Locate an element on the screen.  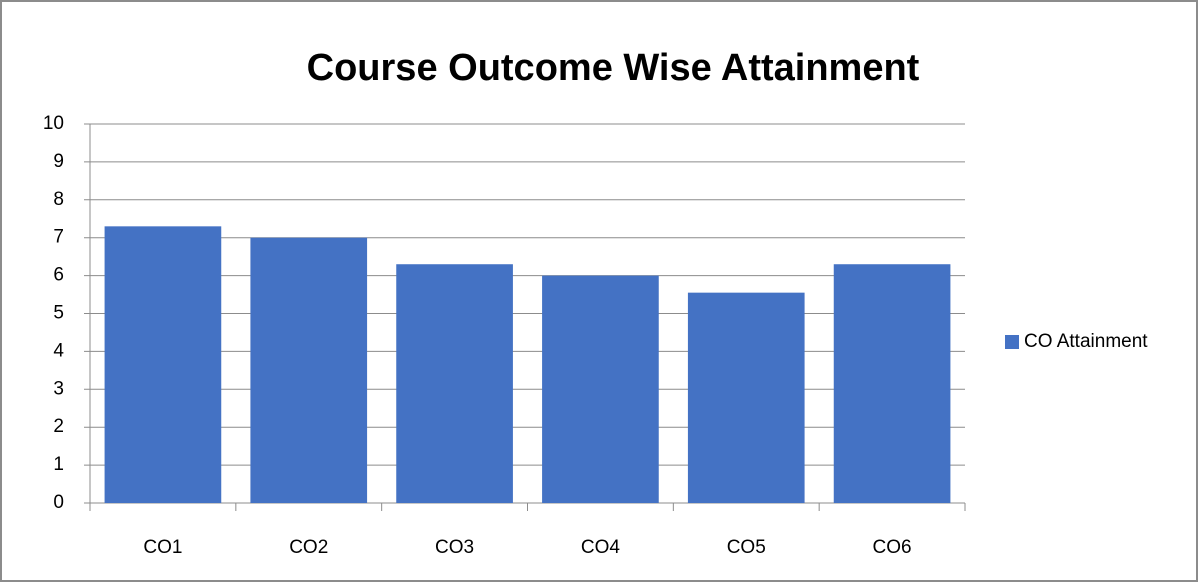
y-tick-label: 10 is located at coordinates (53, 123).